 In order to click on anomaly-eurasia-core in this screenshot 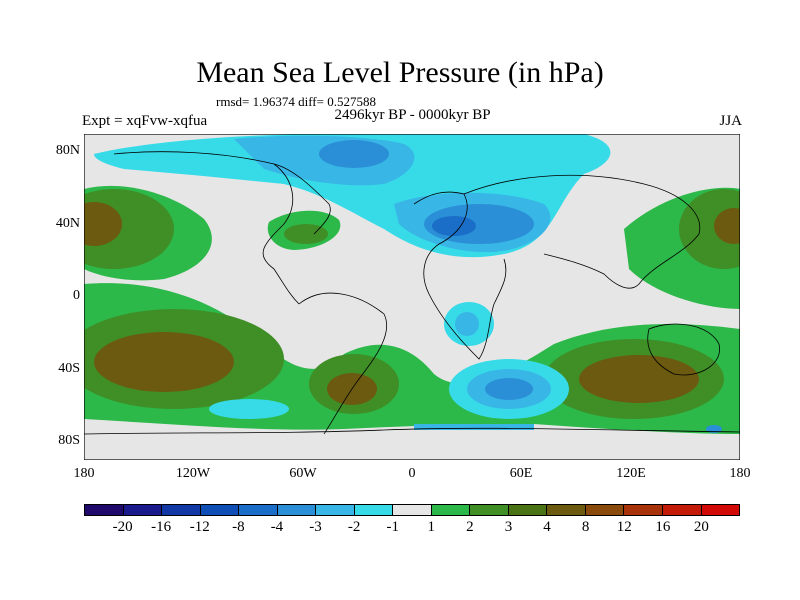, I will do `click(454, 226)`.